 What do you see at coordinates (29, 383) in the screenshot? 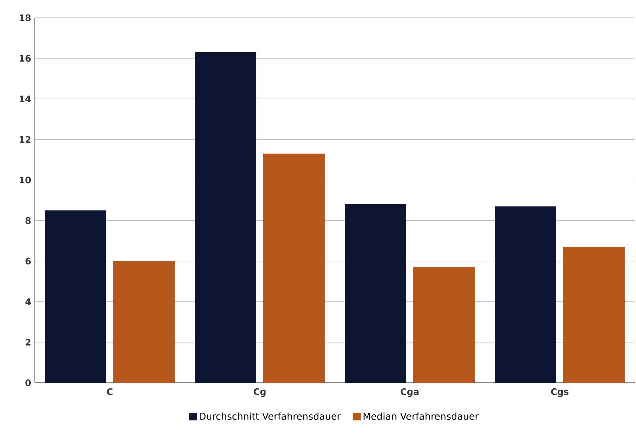
I see `y-tick-label: 0` at bounding box center [29, 383].